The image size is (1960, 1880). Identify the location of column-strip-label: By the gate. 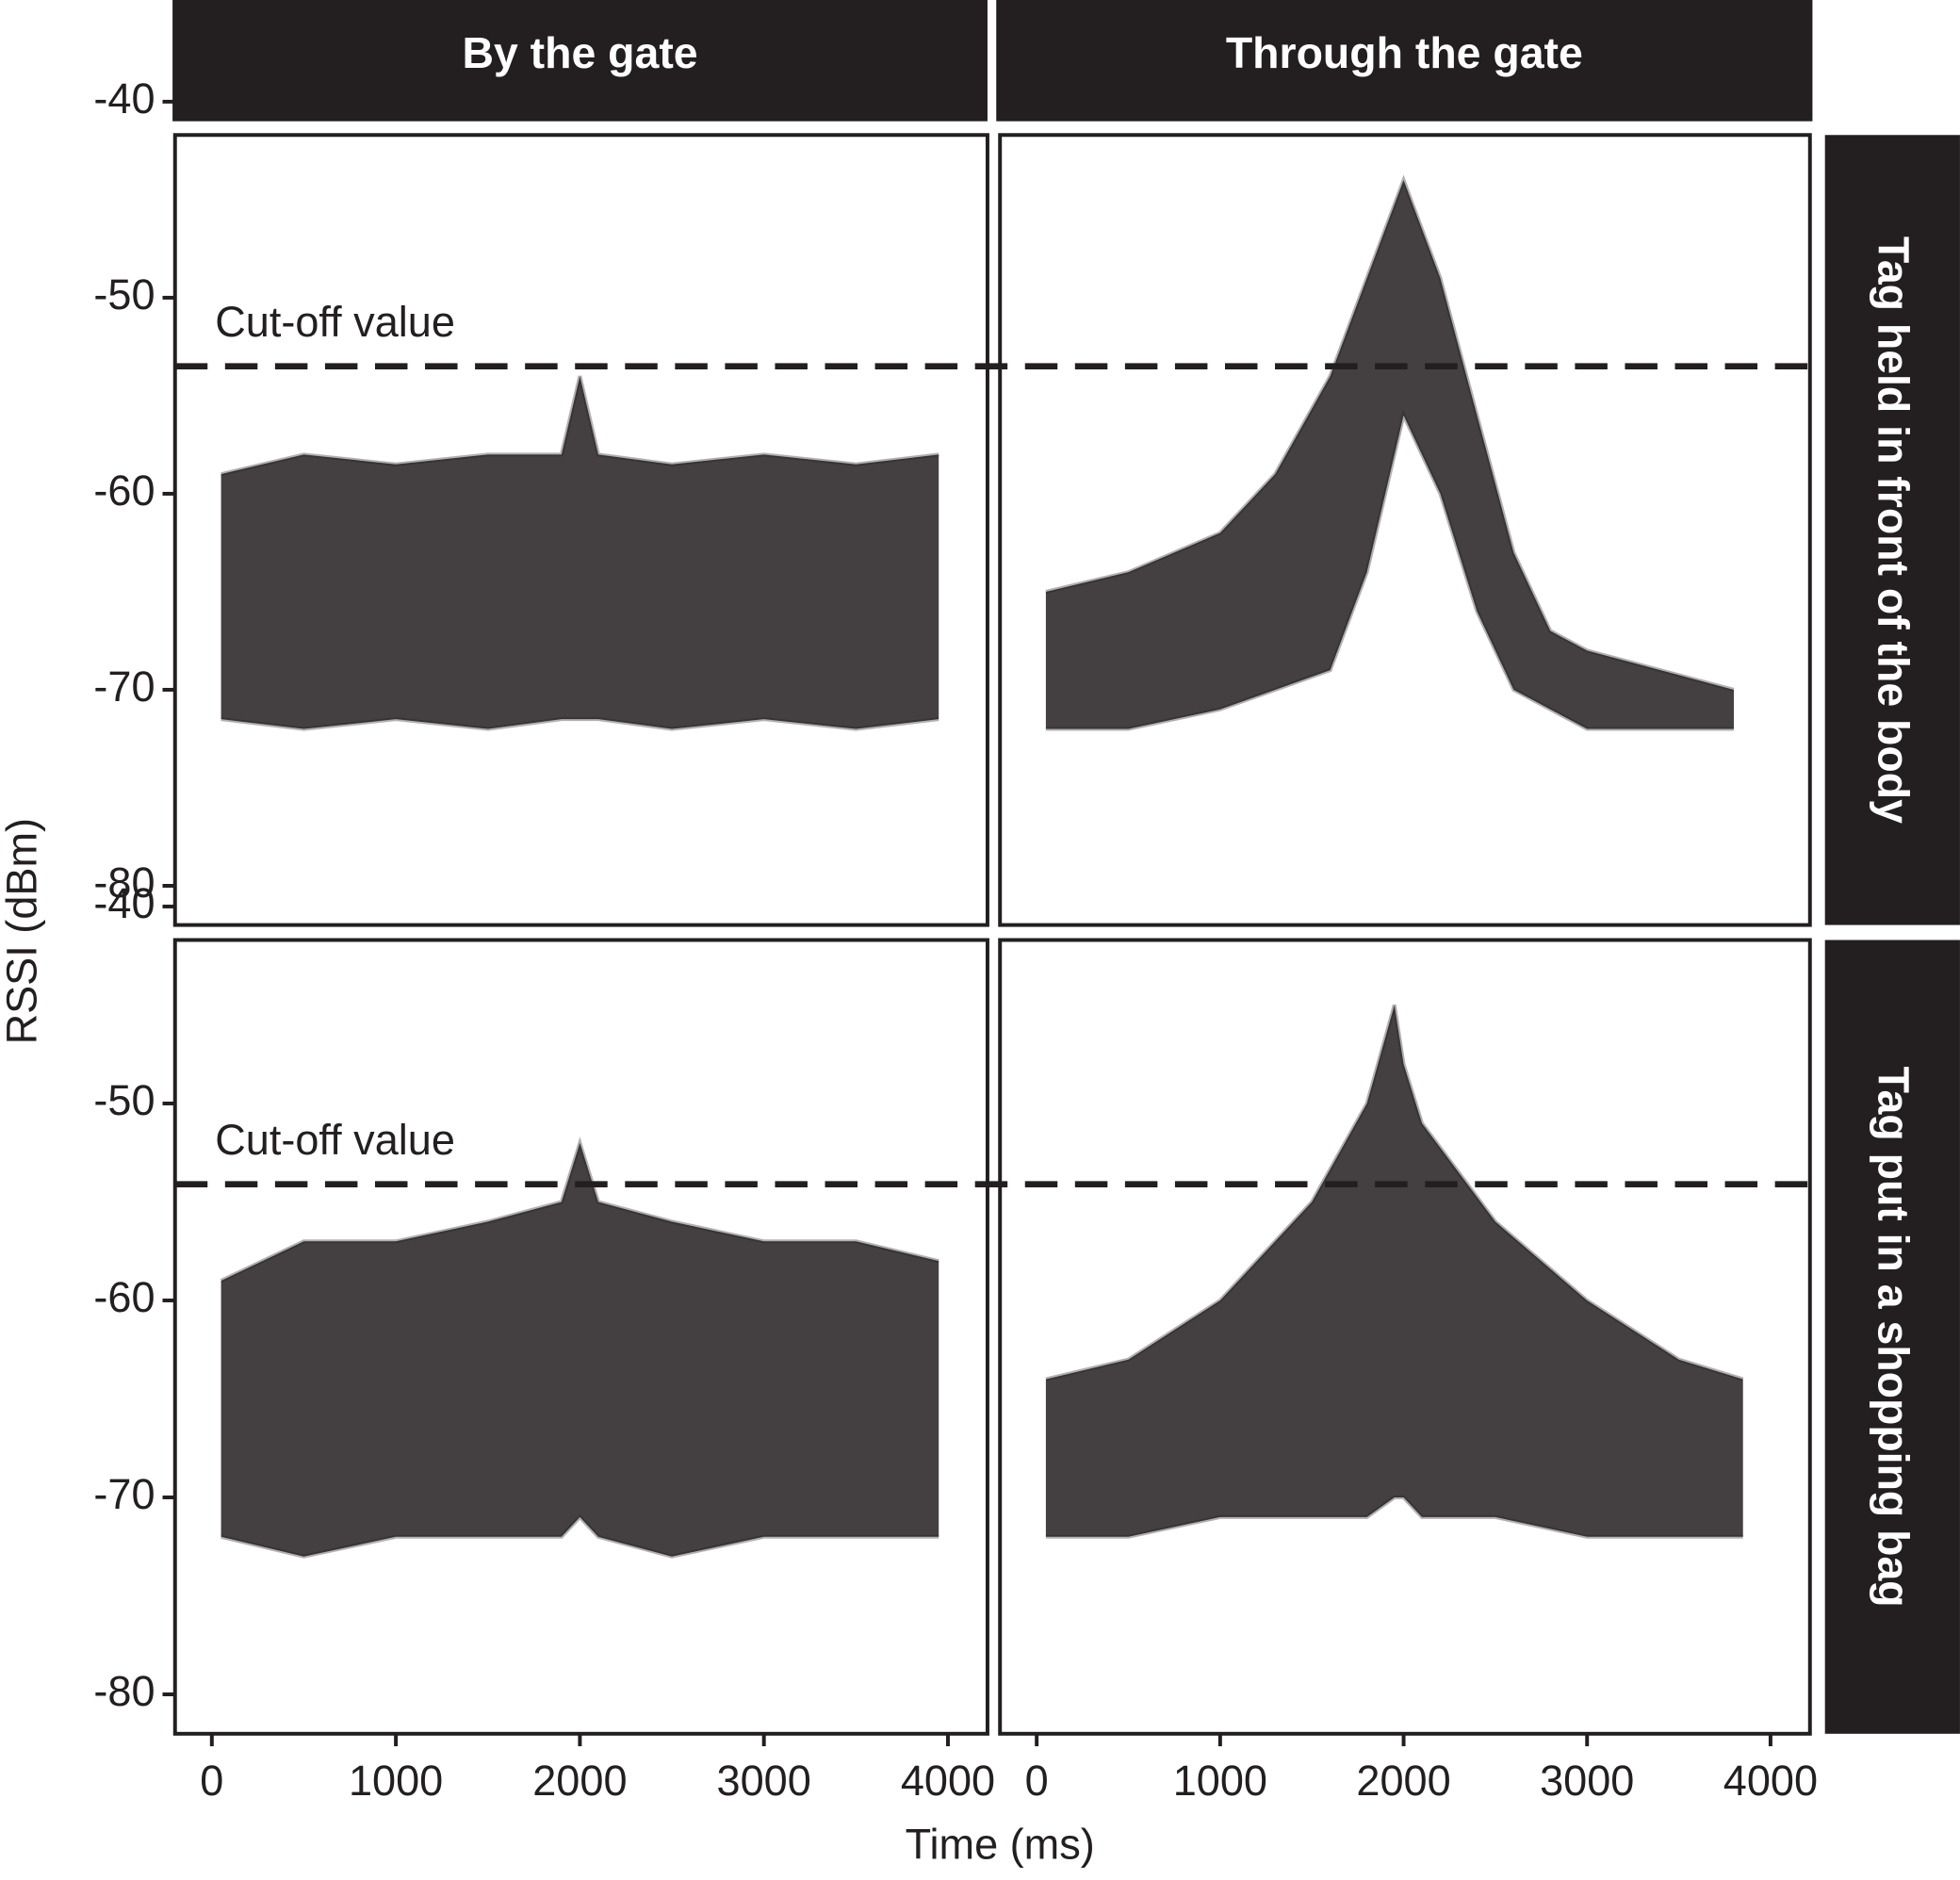
(579, 52).